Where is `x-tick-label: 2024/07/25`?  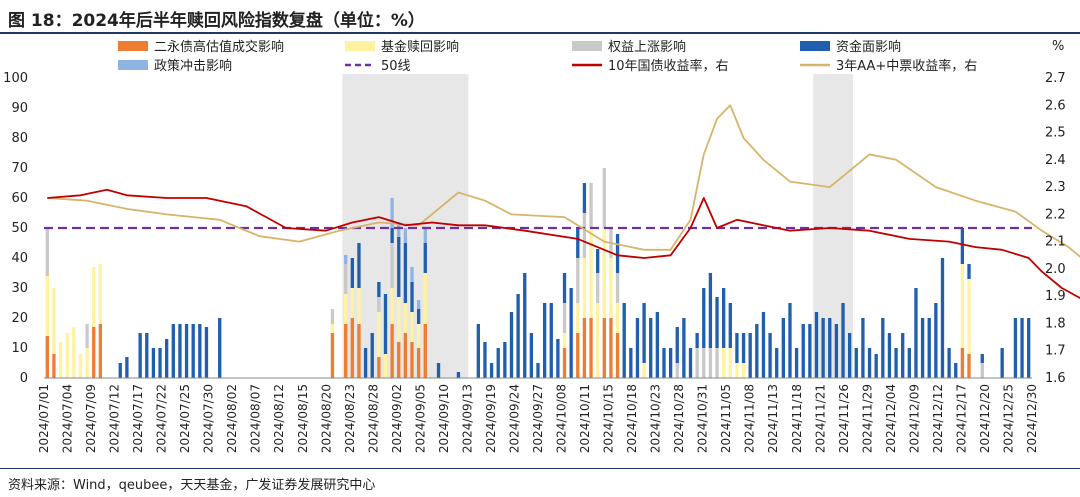 x-tick-label: 2024/07/25 is located at coordinates (185, 418).